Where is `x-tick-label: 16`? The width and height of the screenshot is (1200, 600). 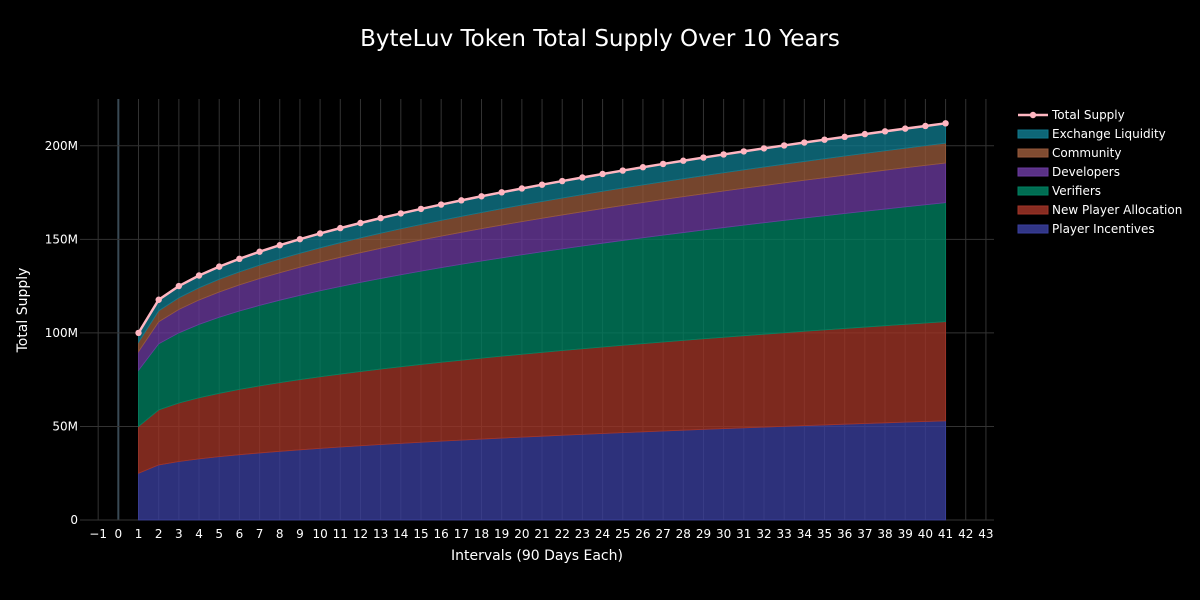 x-tick-label: 16 is located at coordinates (441, 534).